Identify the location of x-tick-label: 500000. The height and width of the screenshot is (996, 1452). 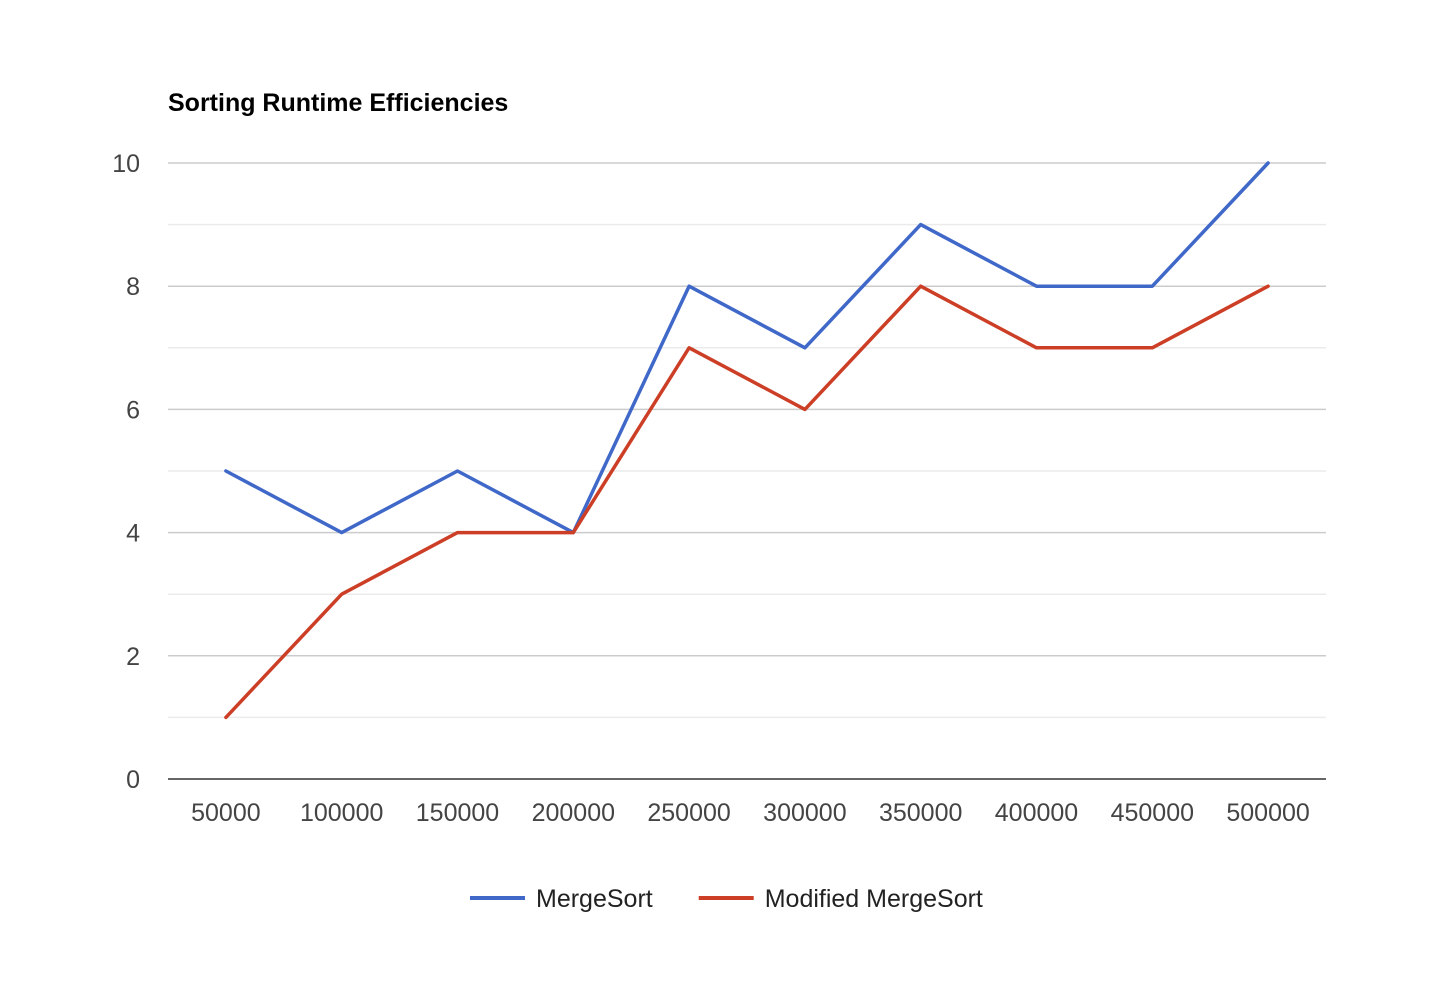
(1267, 813).